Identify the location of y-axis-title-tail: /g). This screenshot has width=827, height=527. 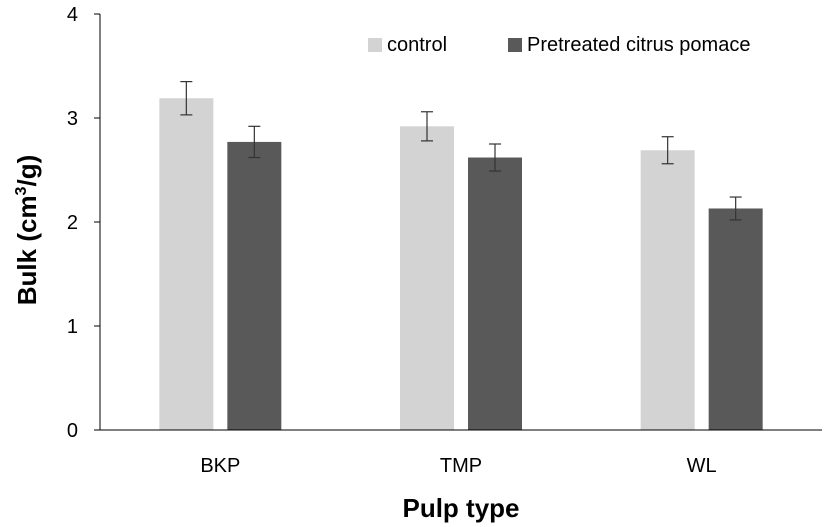
(27, 171).